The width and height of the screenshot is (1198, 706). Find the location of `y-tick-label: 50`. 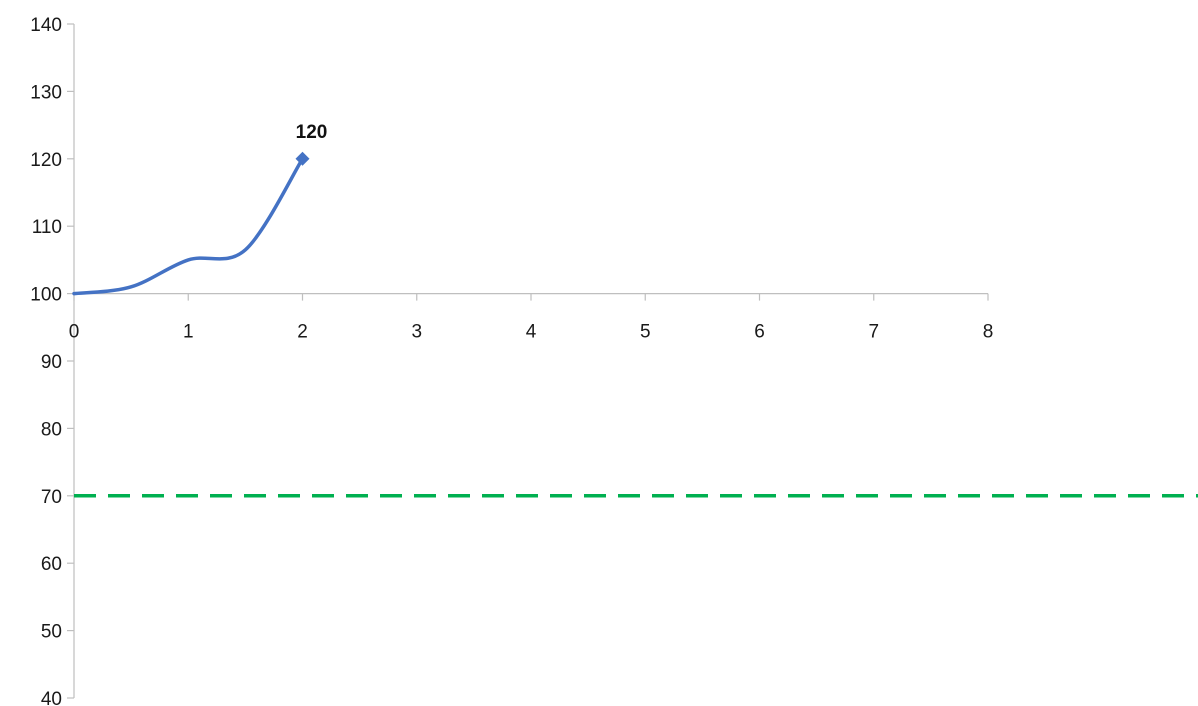

y-tick-label: 50 is located at coordinates (51, 632).